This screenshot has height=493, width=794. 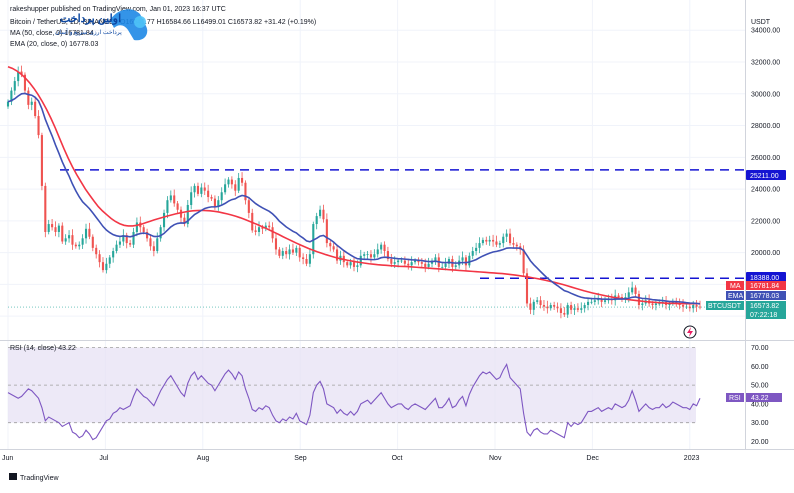 I want to click on rsi-legend: RSI (14, close) 43.22, so click(x=43, y=348).